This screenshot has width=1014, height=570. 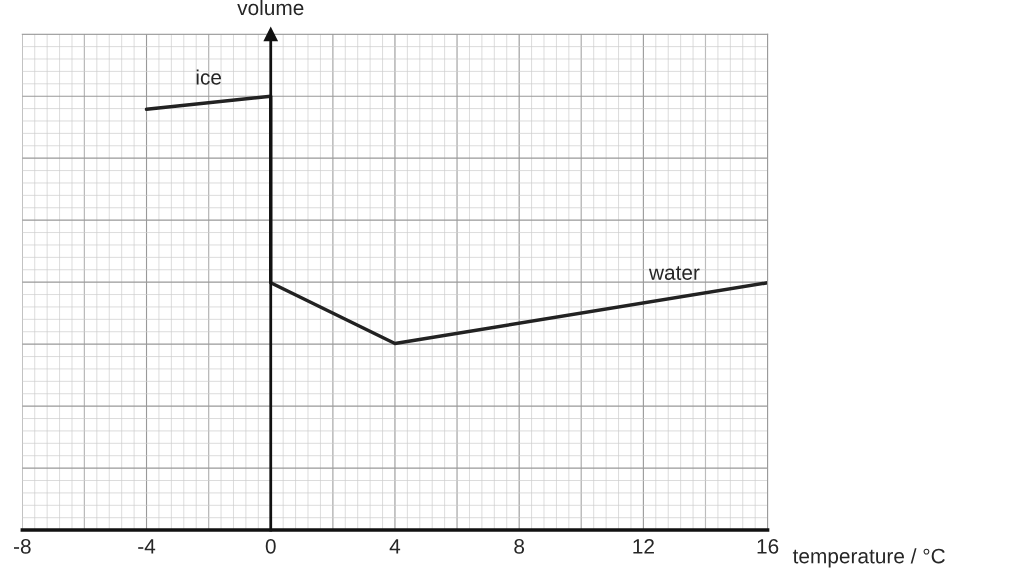 What do you see at coordinates (674, 273) in the screenshot?
I see `annotation: water` at bounding box center [674, 273].